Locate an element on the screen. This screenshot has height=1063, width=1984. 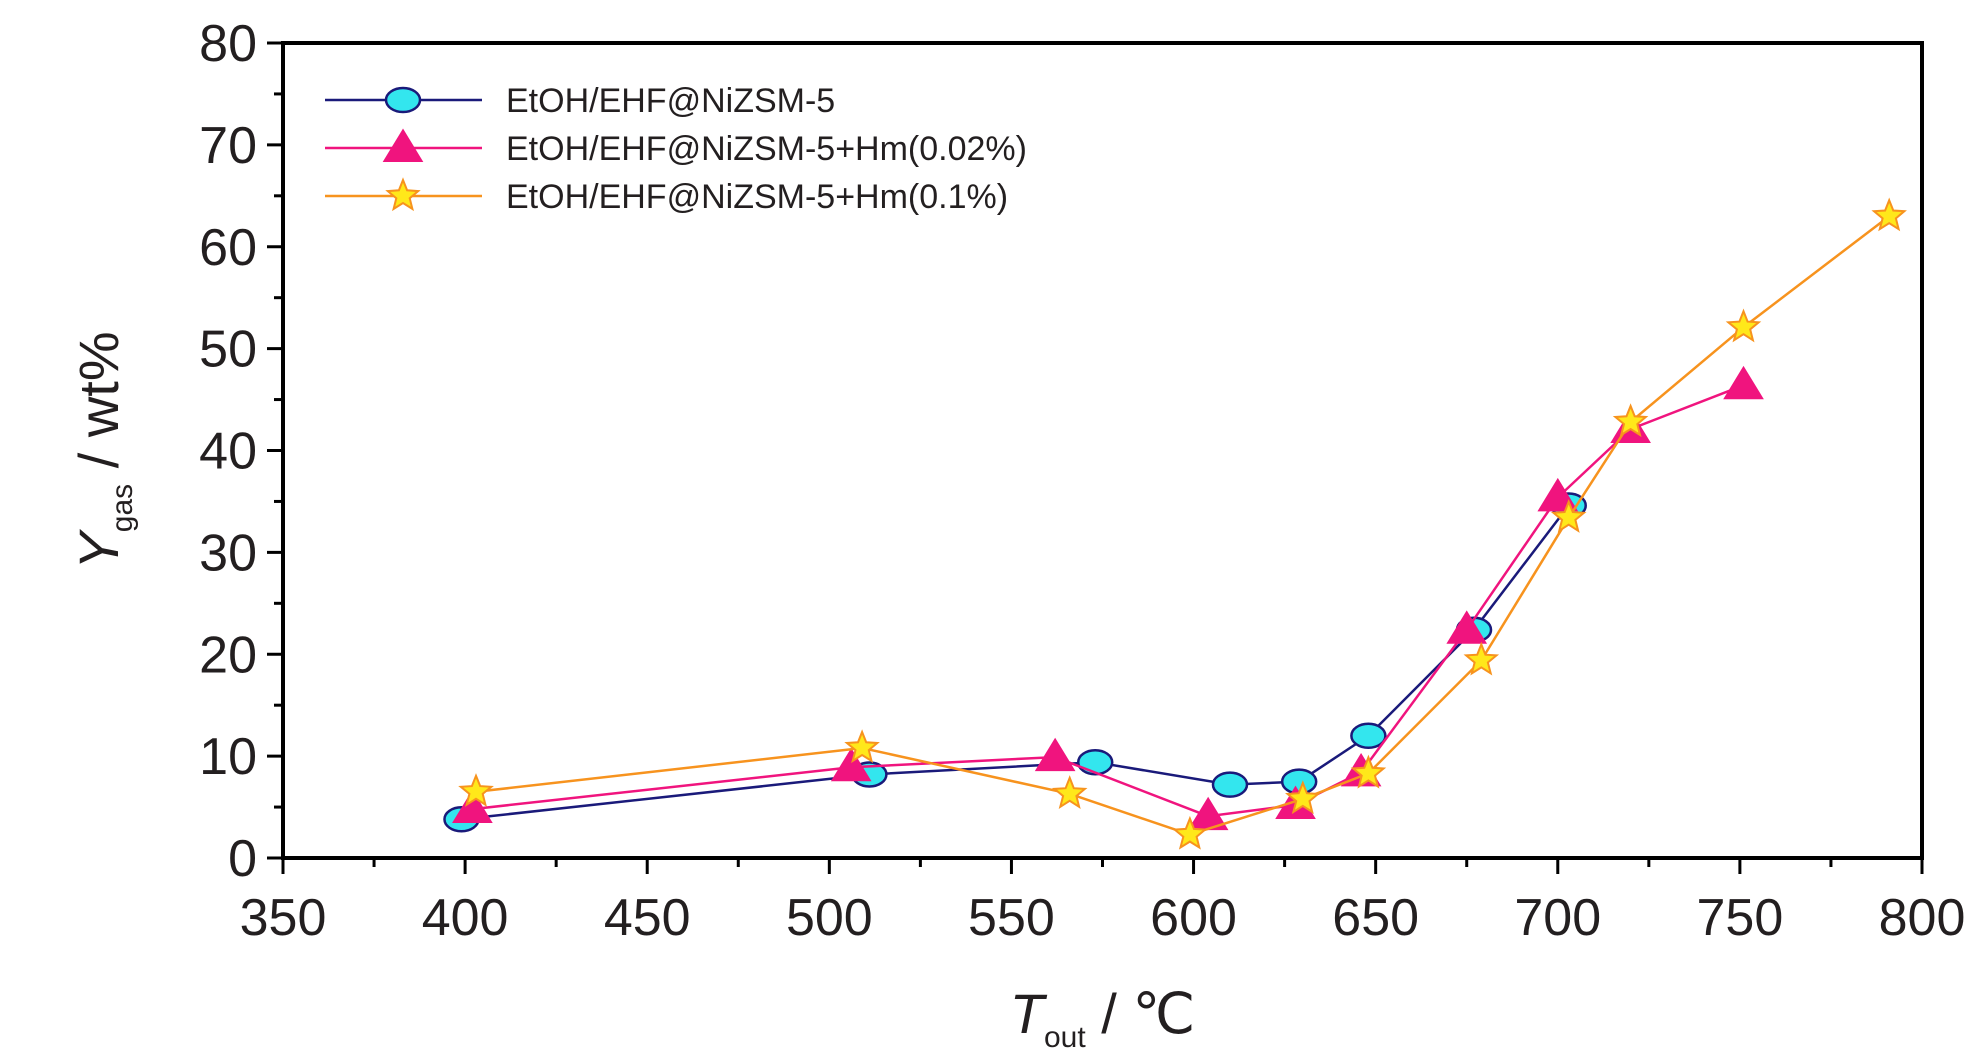
y-tick-label: 30 is located at coordinates (228, 553).